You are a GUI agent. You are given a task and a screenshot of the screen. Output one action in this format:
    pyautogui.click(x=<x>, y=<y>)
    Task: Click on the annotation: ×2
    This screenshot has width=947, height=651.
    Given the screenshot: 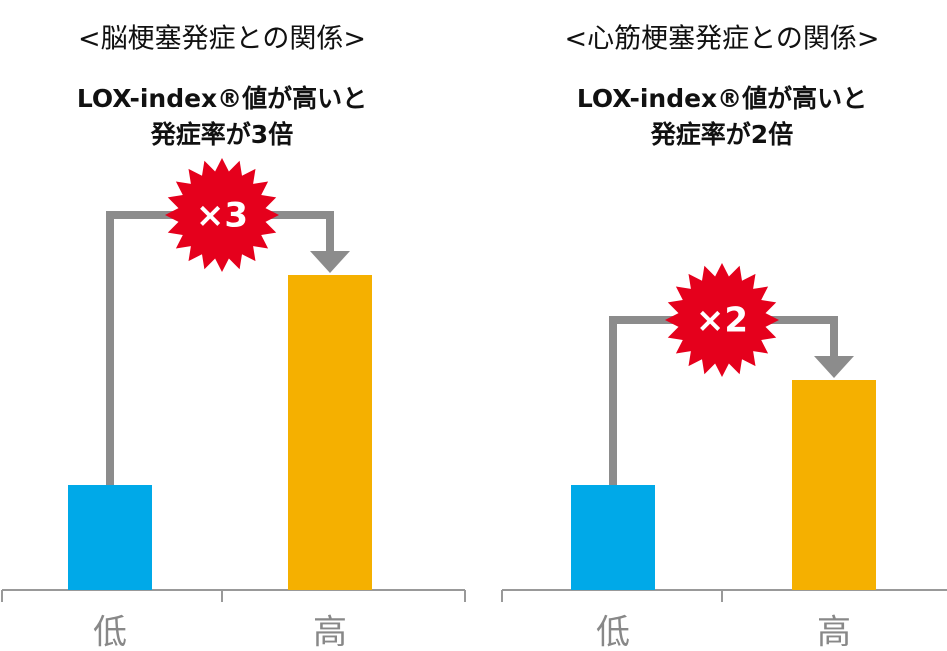 What is the action you would take?
    pyautogui.click(x=722, y=321)
    